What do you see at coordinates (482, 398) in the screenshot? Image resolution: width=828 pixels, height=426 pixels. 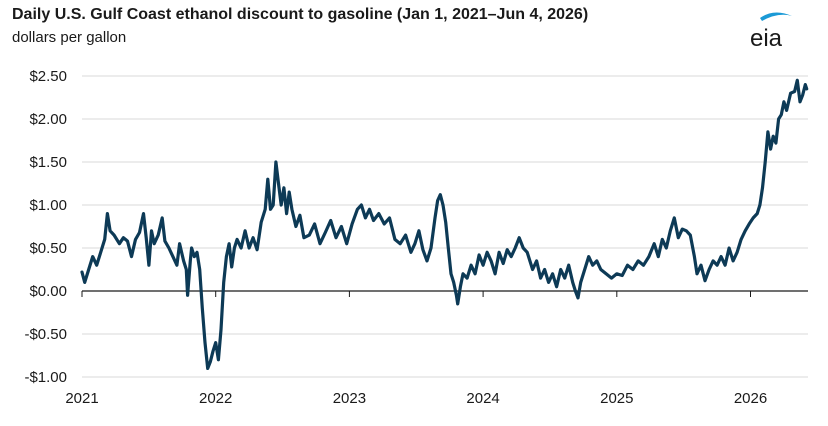 I see `x-tick-label: 2024` at bounding box center [482, 398].